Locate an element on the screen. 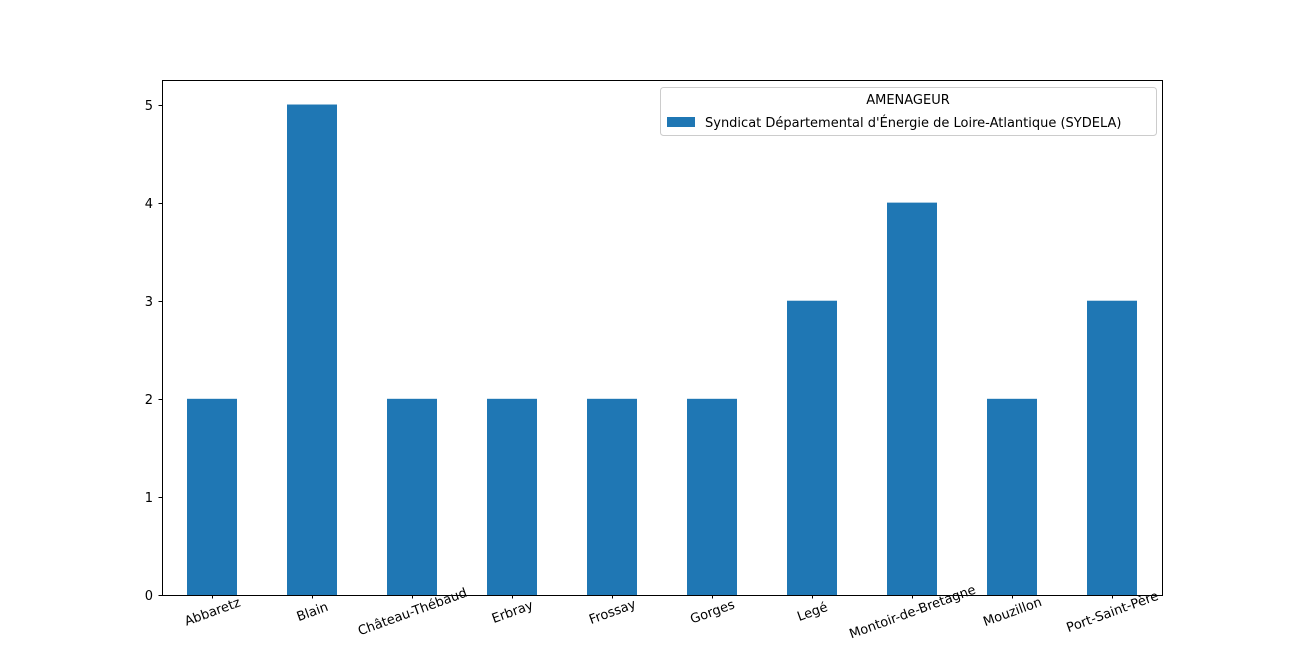 The width and height of the screenshot is (1292, 669). y-tick-label-0: 0 is located at coordinates (149, 596).